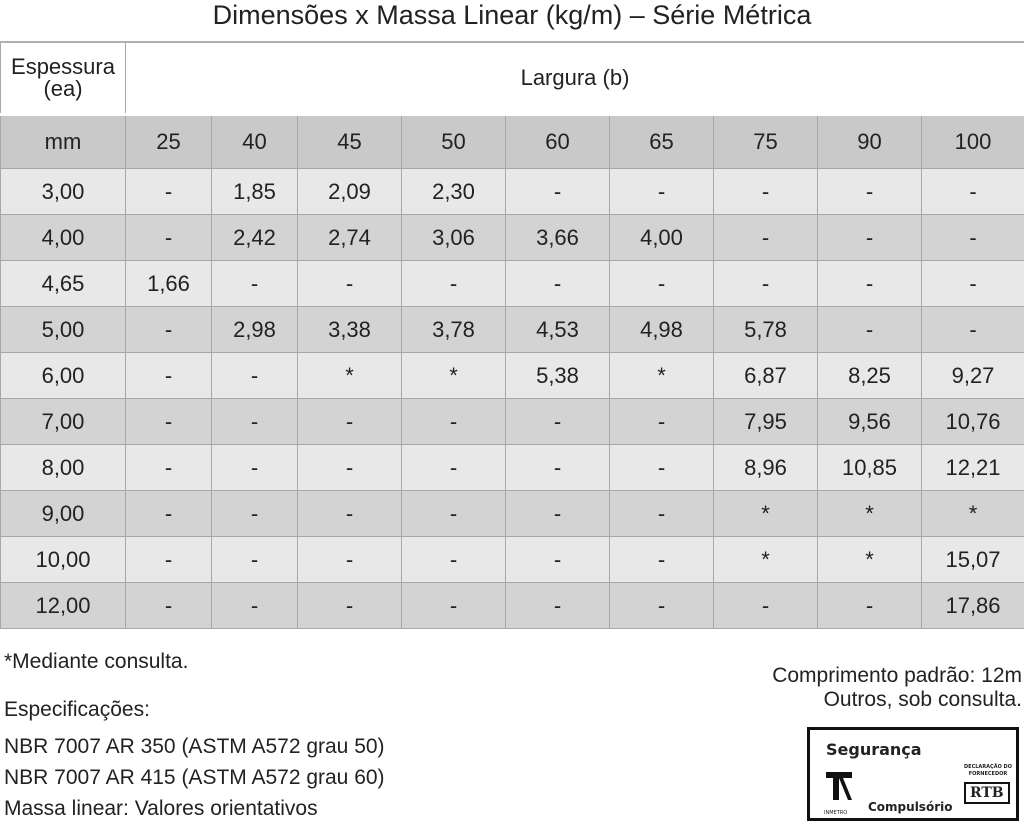 The image size is (1024, 825). I want to click on length-note: Comprimento padrão: 12m, so click(897, 675).